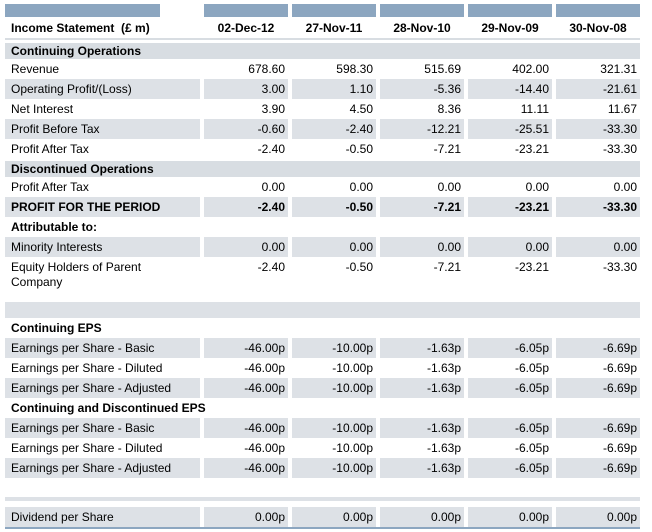  Describe the element at coordinates (598, 89) in the screenshot. I see `value-cell: -21.61` at that location.